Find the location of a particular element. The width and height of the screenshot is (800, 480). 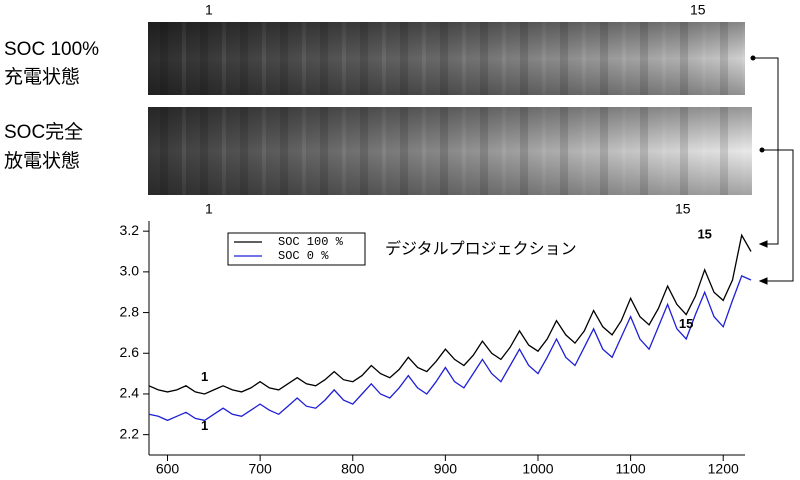

panel-label: SOC 100% is located at coordinates (51, 49).